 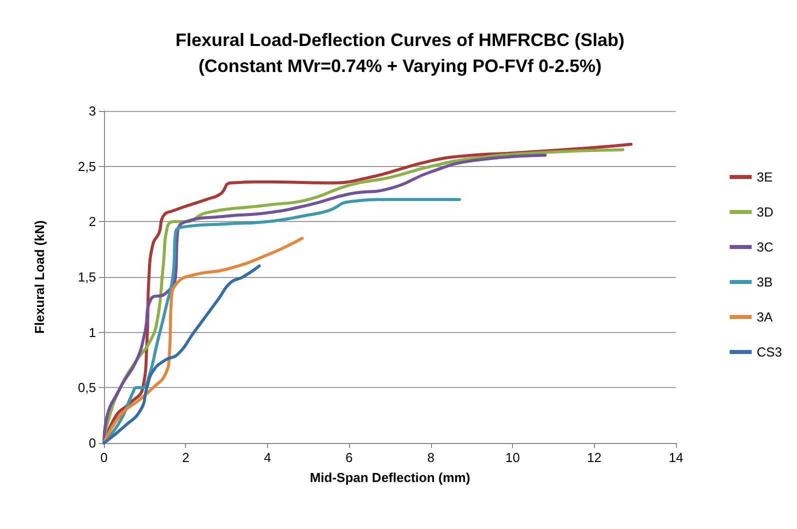 What do you see at coordinates (764, 177) in the screenshot?
I see `legend-label: 3E` at bounding box center [764, 177].